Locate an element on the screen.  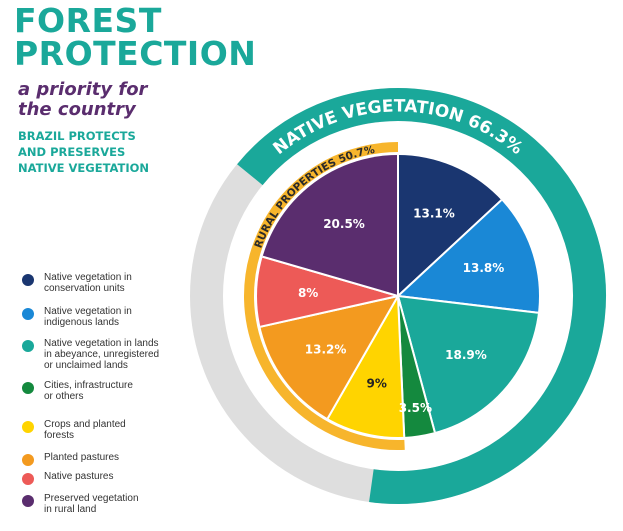
title-line-1: FOREST is located at coordinates (88, 20).